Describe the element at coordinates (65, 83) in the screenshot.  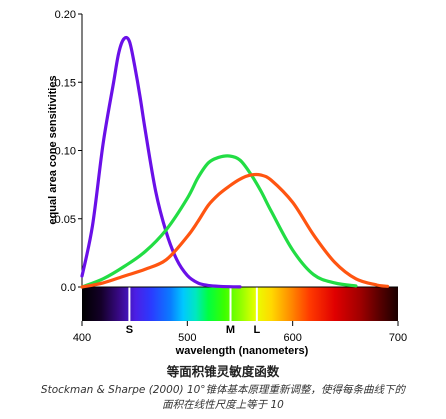
I see `y-tick-label: 0.15` at that location.